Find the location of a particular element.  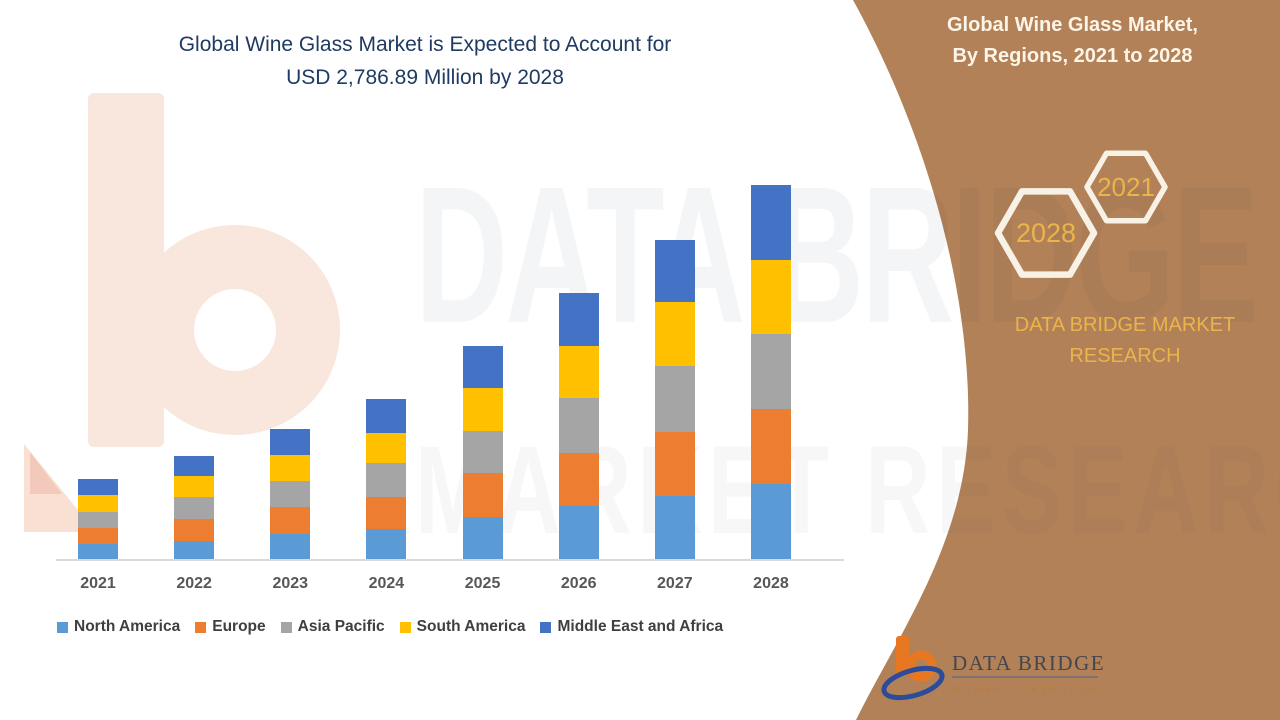

side-panel-heading-line1: Global Wine Glass Market, is located at coordinates (1072, 25).